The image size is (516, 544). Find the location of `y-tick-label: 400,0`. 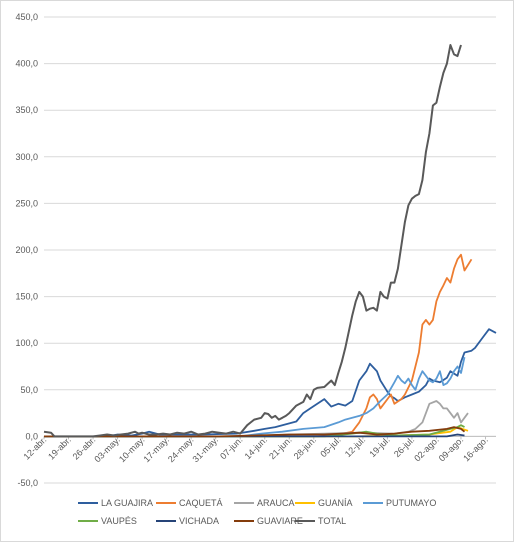

y-tick-label: 400,0 is located at coordinates (26, 64).